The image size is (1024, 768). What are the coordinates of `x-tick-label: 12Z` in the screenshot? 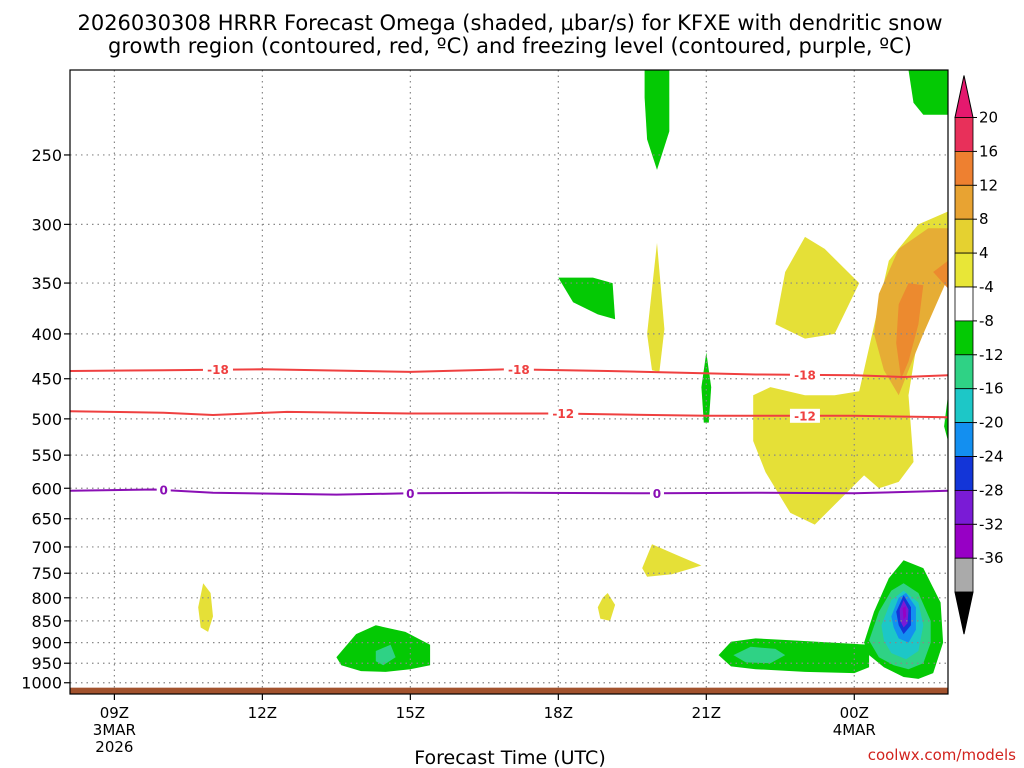 It's located at (262, 713).